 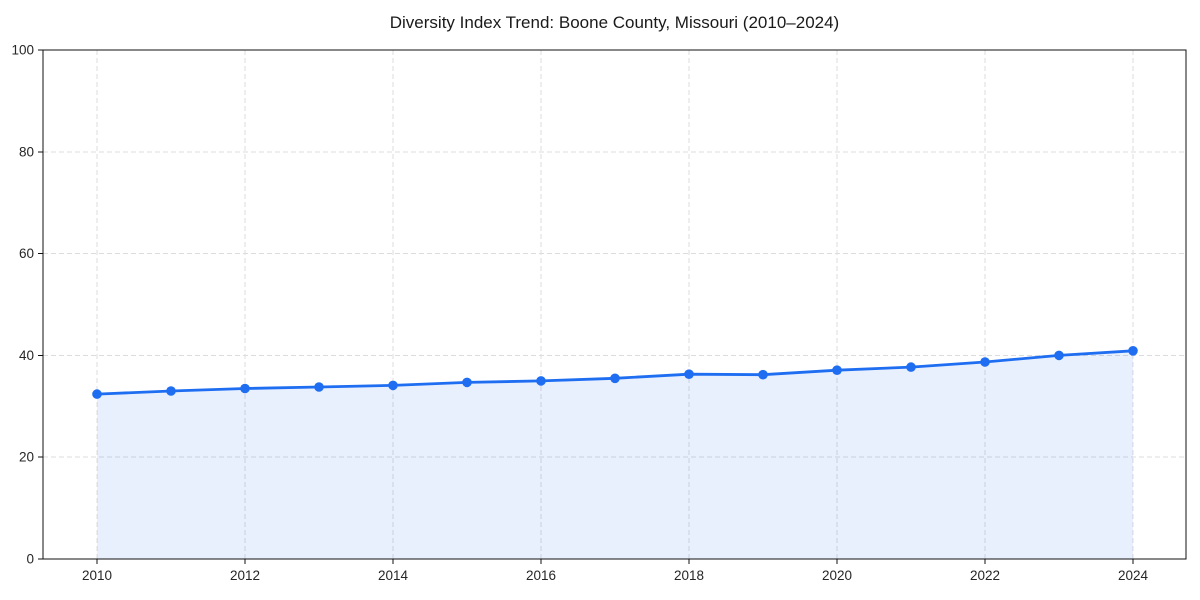 What do you see at coordinates (1059, 355) in the screenshot?
I see `data-point-2023` at bounding box center [1059, 355].